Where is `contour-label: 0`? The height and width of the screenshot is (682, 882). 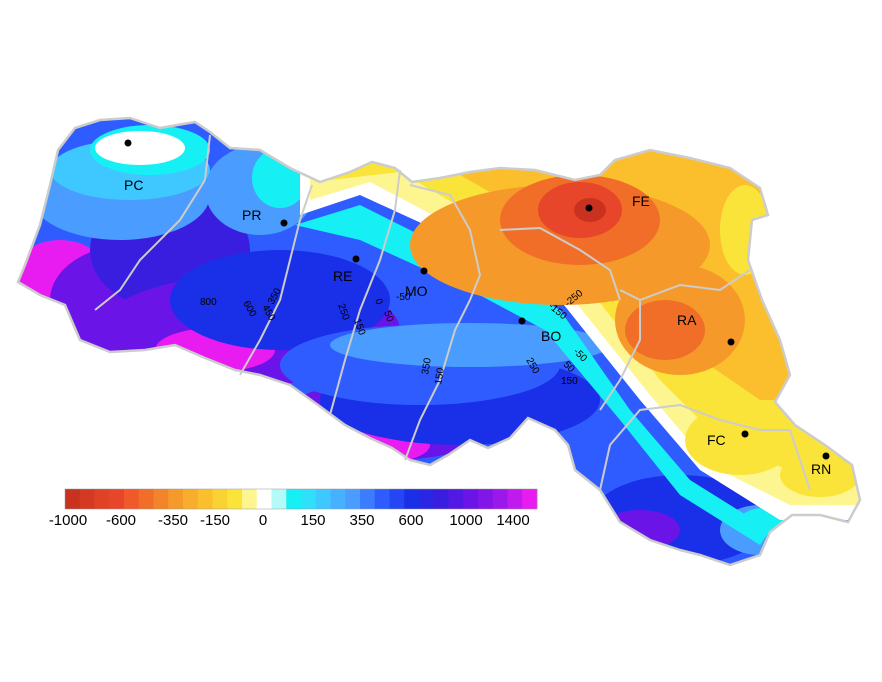 contour-label: 0 is located at coordinates (378, 301).